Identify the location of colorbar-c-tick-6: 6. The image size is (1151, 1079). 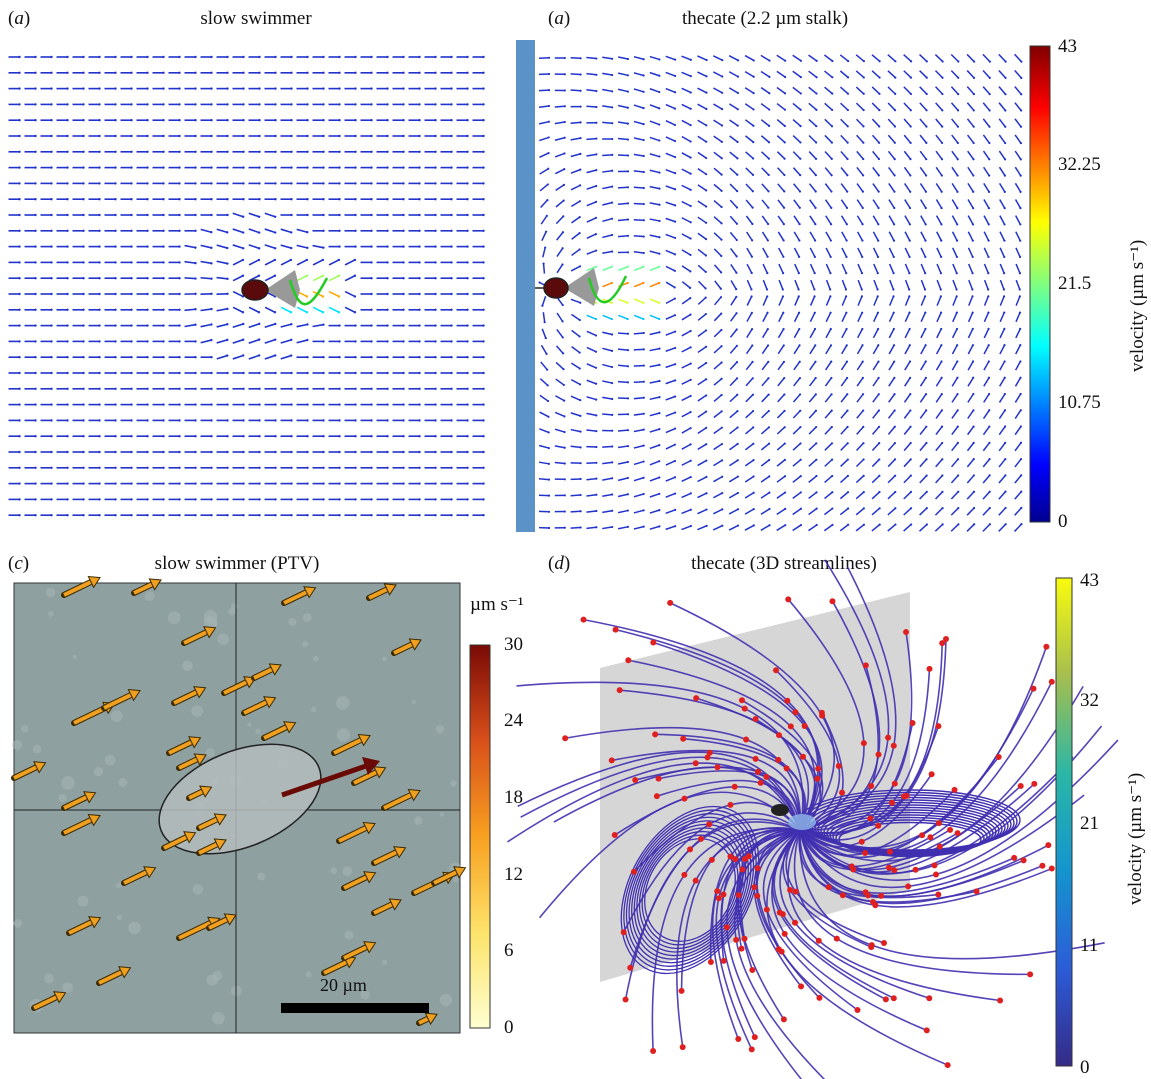
(509, 950).